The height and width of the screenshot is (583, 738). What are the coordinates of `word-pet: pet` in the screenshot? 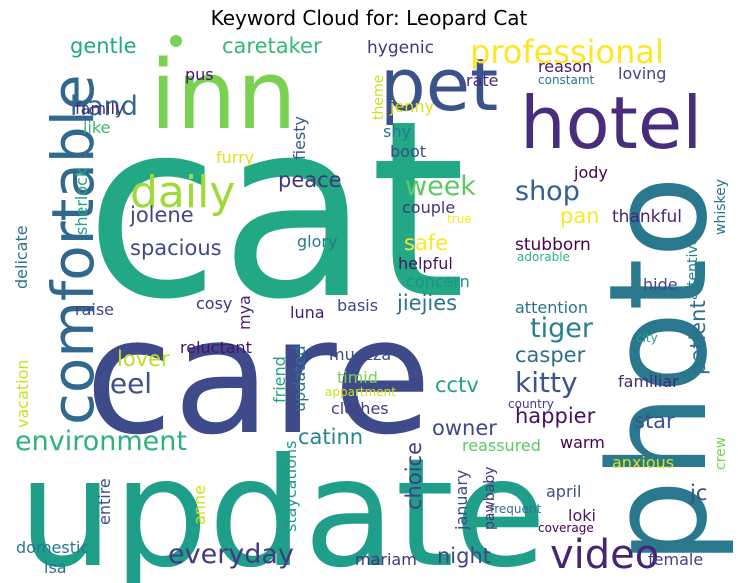 It's located at (439, 85).